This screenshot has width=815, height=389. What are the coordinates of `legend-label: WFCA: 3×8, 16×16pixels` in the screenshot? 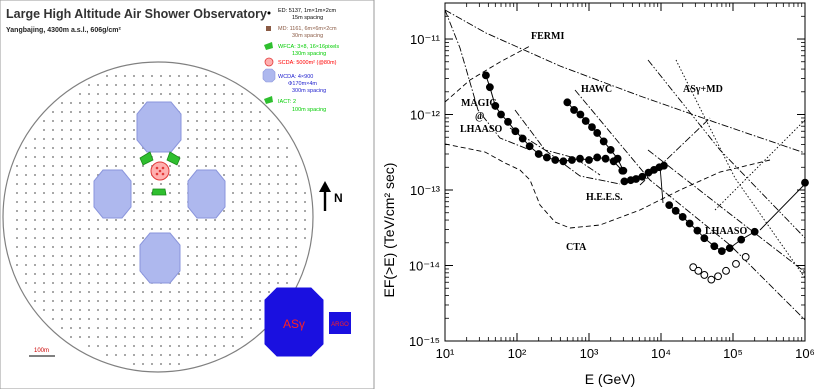 It's located at (308, 47).